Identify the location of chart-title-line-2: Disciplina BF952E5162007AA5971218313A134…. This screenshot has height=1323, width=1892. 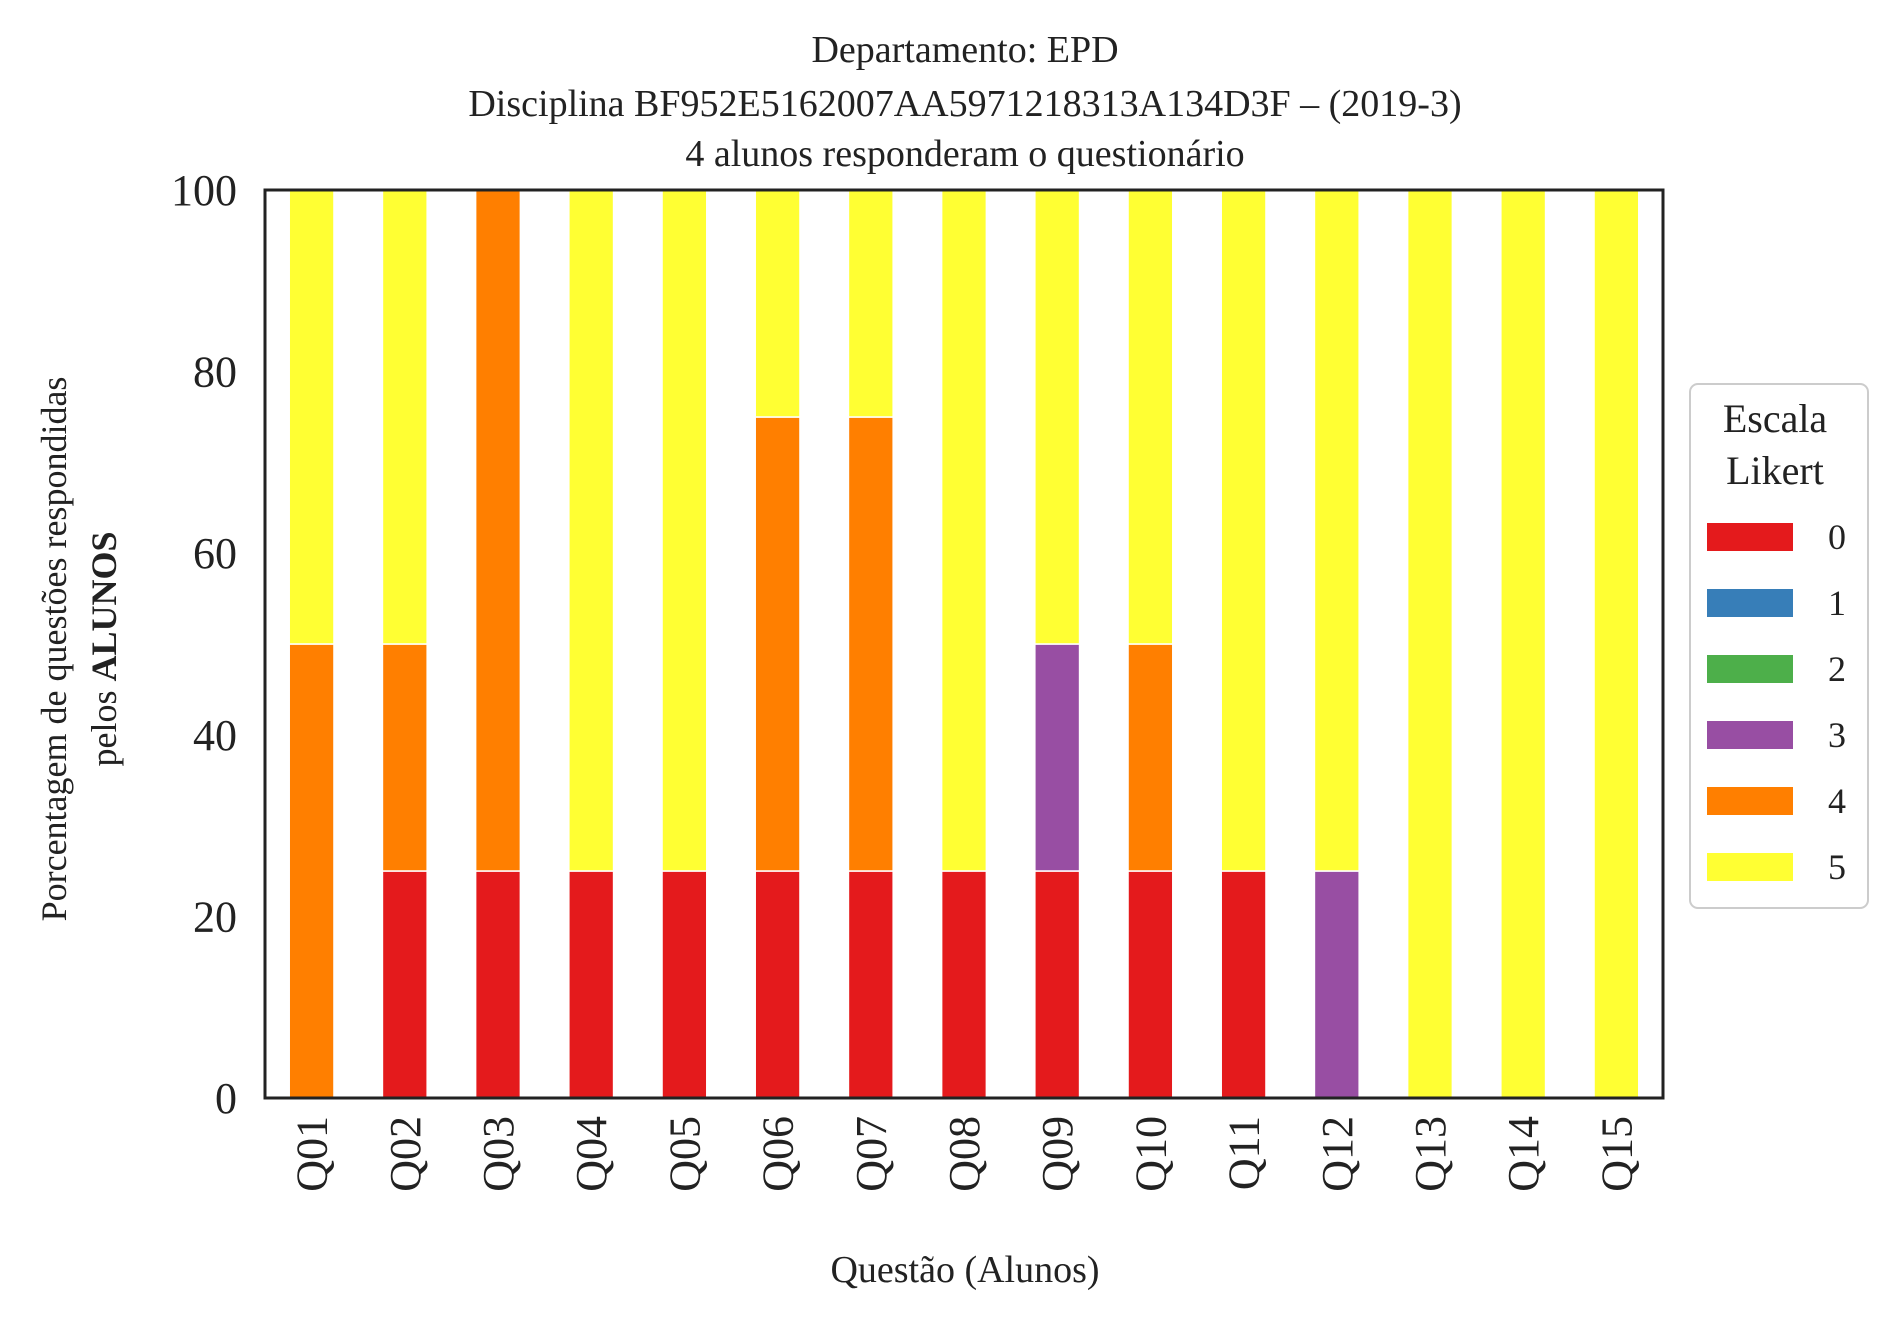
(964, 104).